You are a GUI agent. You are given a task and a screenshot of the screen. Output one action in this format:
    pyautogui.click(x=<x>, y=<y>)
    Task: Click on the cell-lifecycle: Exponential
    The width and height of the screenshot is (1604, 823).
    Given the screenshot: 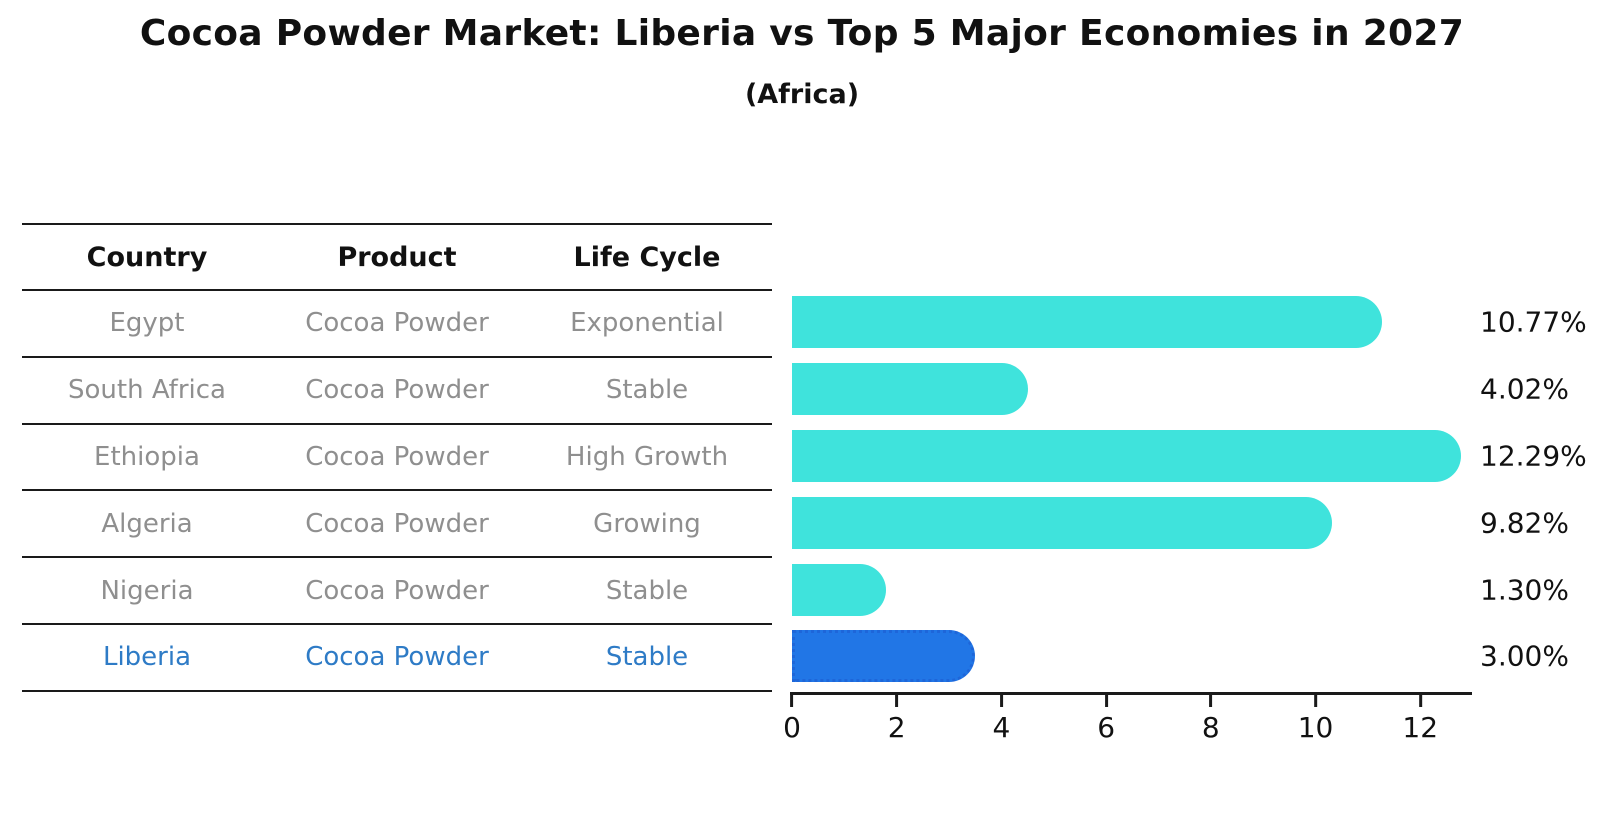 What is the action you would take?
    pyautogui.click(x=647, y=323)
    